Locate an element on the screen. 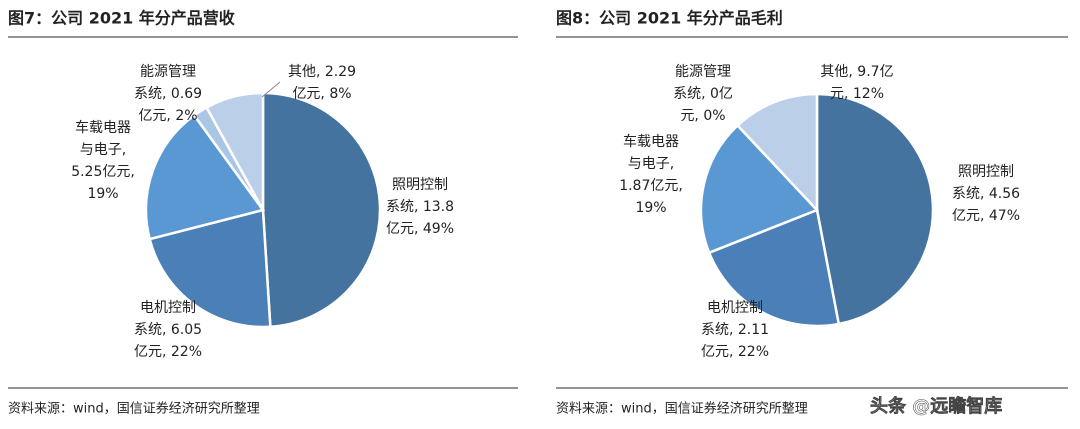 This screenshot has height=429, width=1080. slice-label: 亿元, 49% is located at coordinates (420, 229).